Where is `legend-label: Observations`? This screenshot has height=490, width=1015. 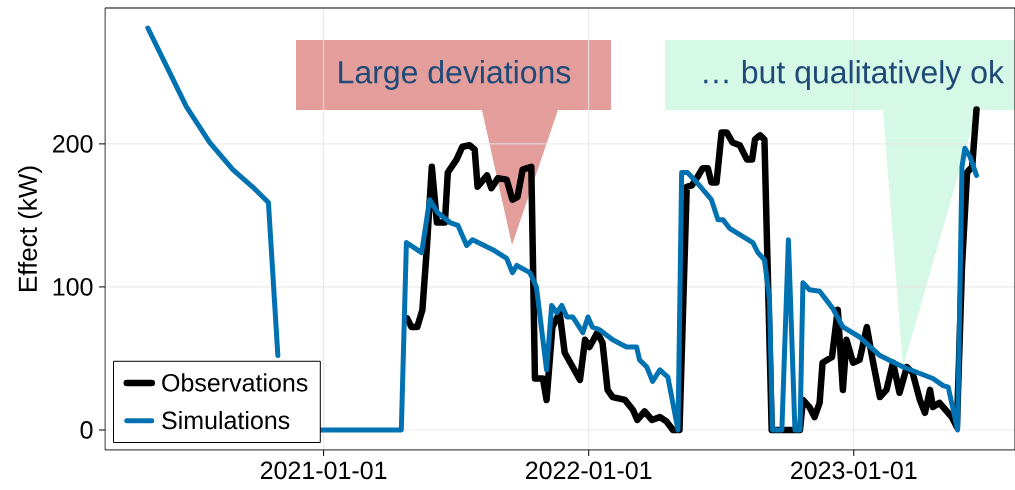 legend-label: Observations is located at coordinates (235, 382).